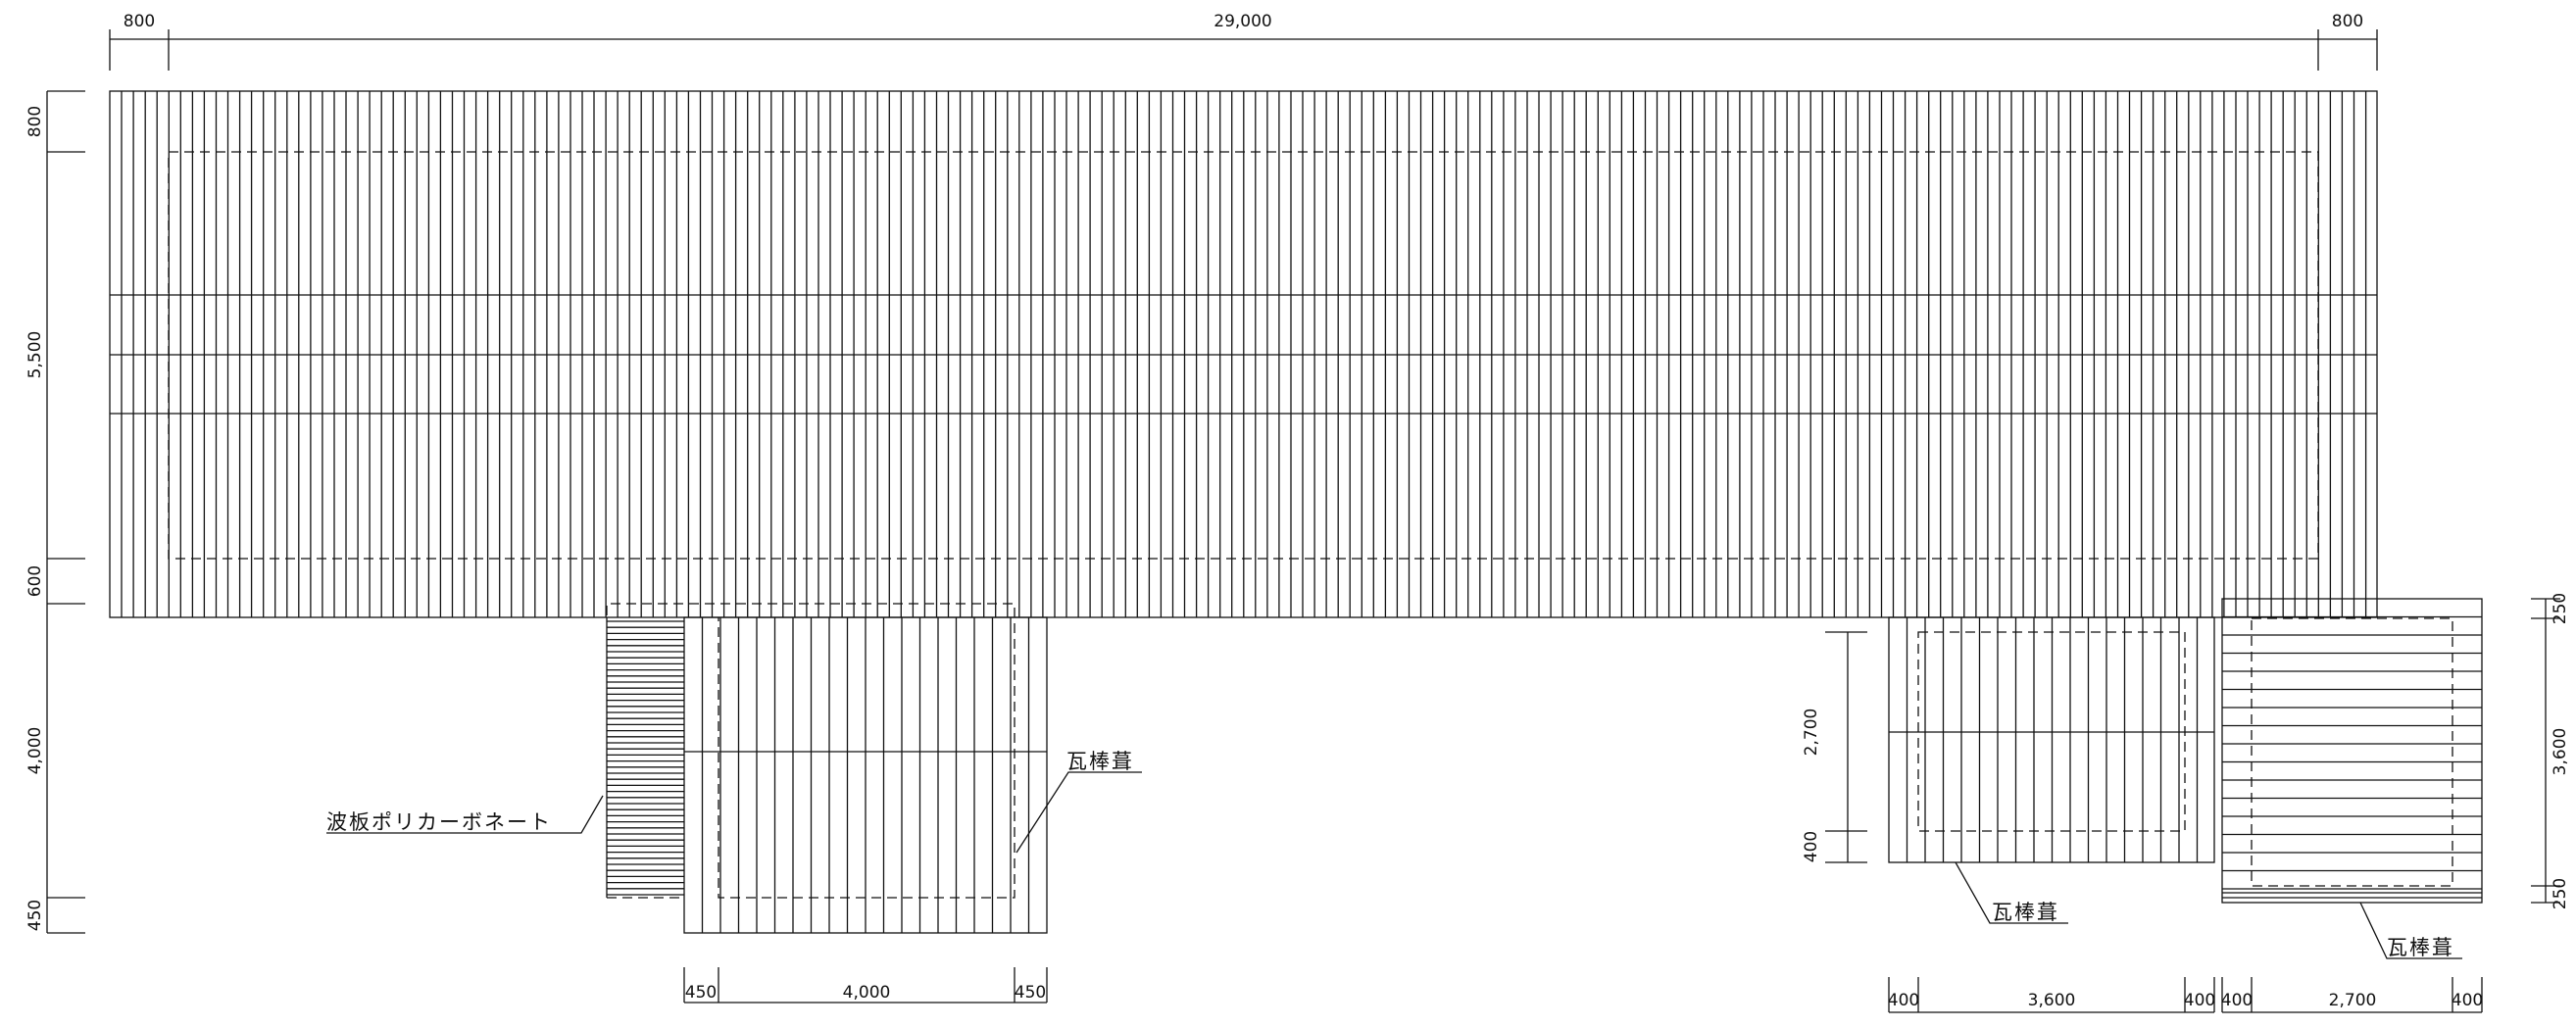  What do you see at coordinates (35, 121) in the screenshot?
I see `dim-left-eave-top: 800` at bounding box center [35, 121].